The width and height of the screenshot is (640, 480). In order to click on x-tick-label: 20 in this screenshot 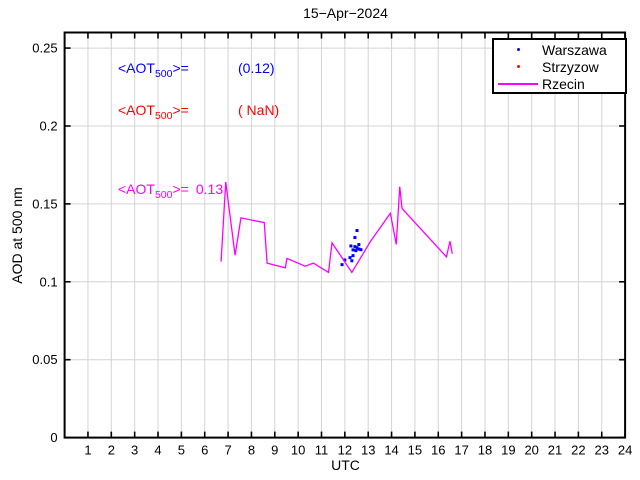, I will do `click(531, 450)`.